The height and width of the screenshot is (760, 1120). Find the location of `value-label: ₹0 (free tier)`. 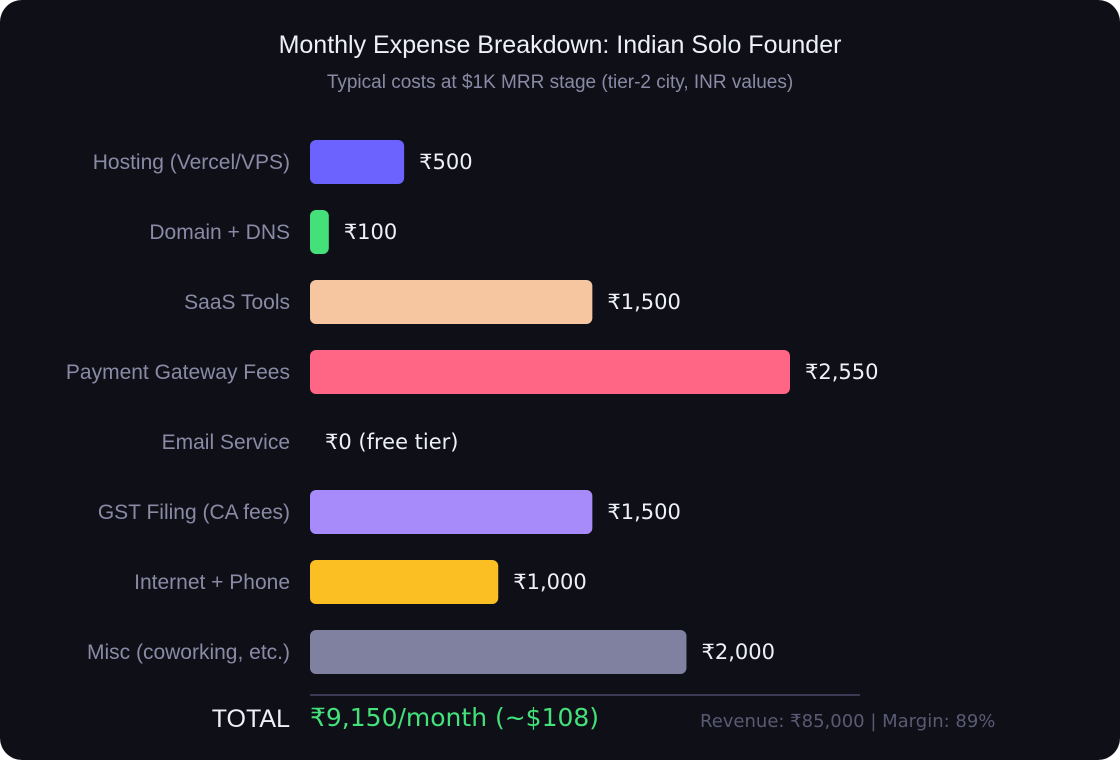

value-label: ₹0 (free tier) is located at coordinates (392, 442).